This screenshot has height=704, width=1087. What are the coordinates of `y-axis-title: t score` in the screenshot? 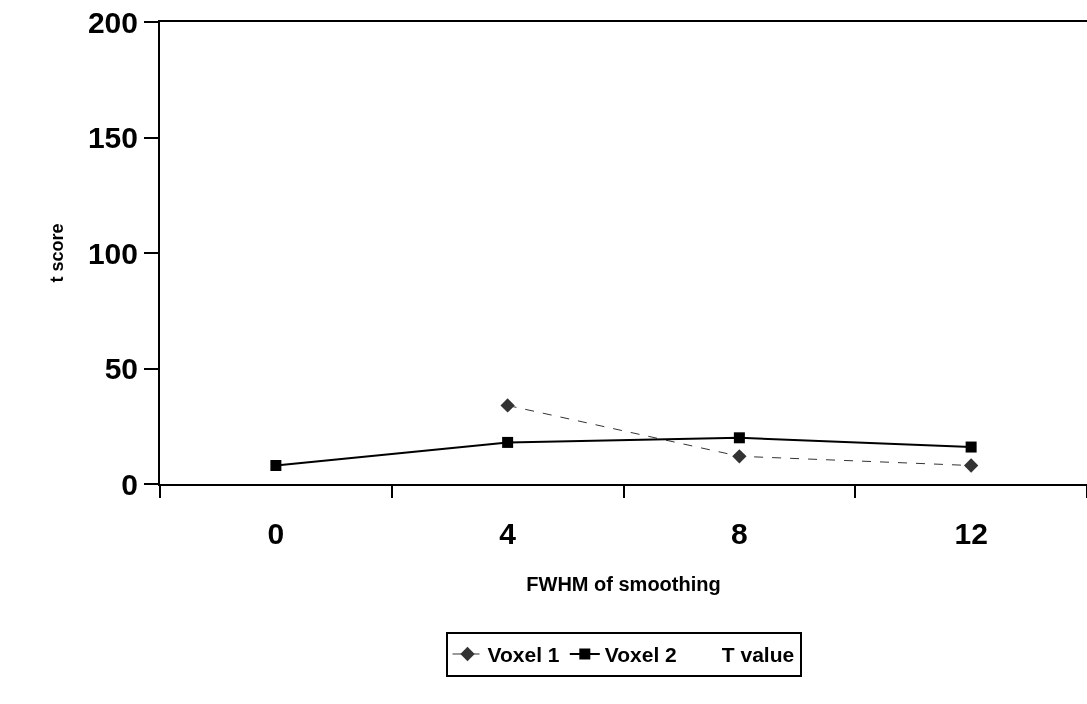 It's located at (56, 253).